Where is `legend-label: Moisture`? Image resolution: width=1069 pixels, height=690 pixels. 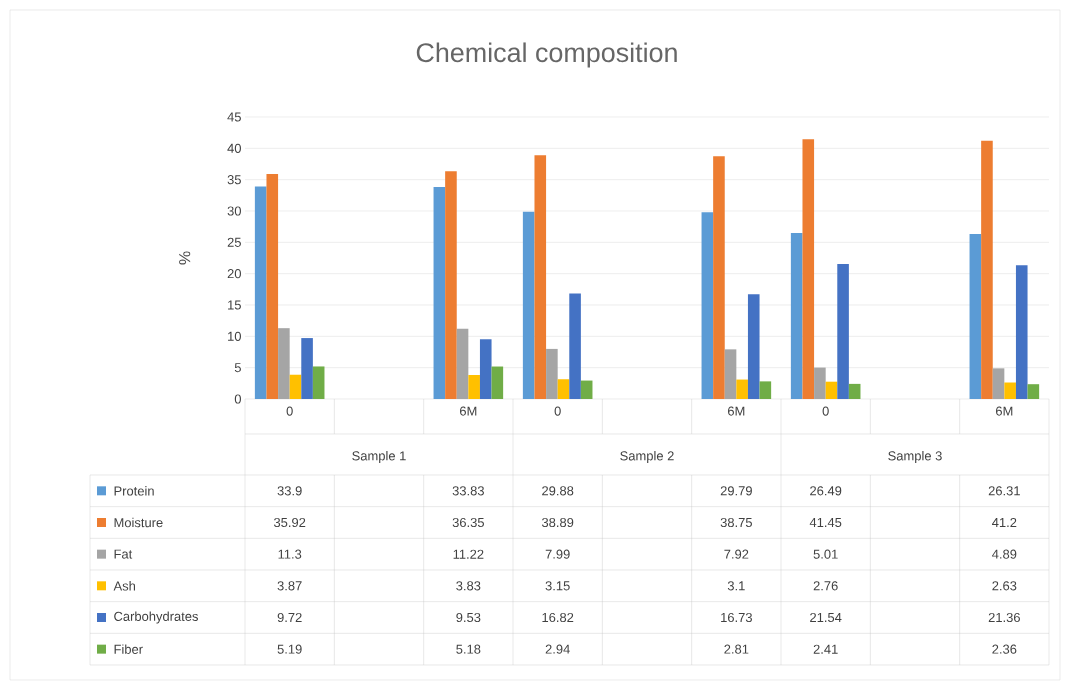 legend-label: Moisture is located at coordinates (138, 522).